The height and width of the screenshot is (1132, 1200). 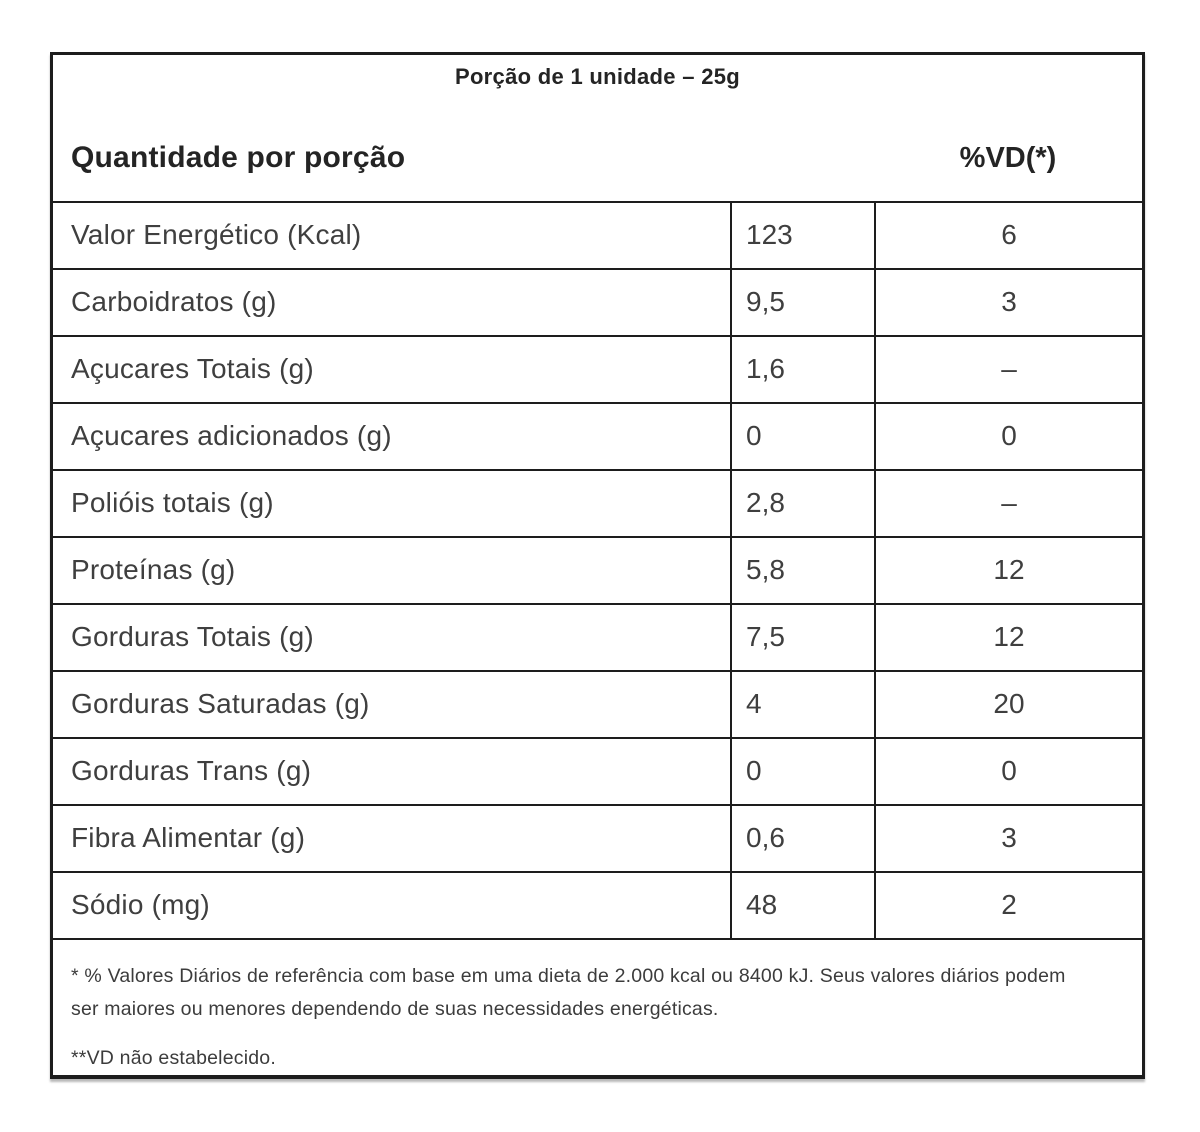 I want to click on nutrient-label: Gorduras Totais (g), so click(x=192, y=637).